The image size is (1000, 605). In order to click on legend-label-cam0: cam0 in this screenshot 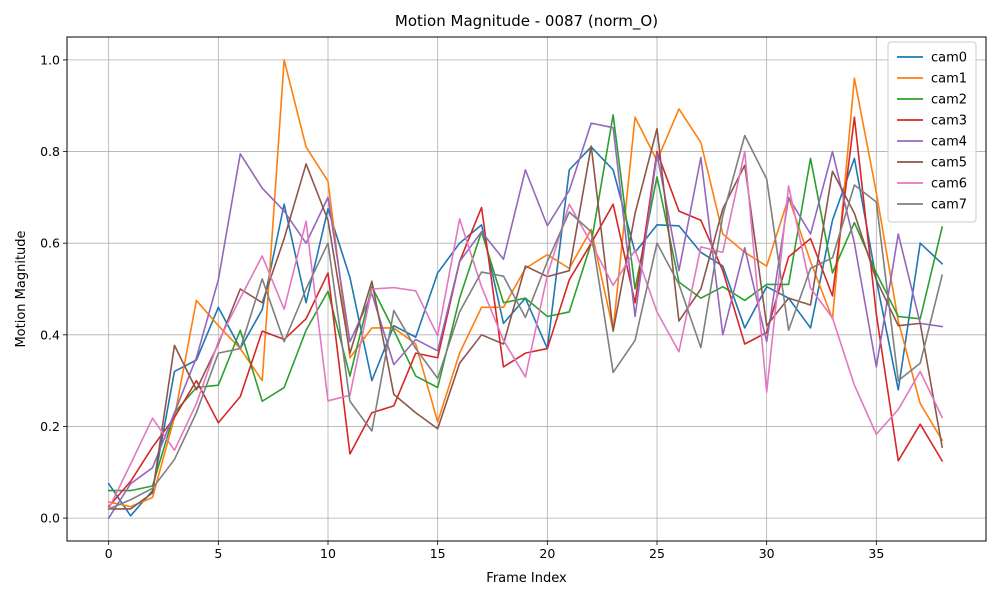, I will do `click(949, 58)`.